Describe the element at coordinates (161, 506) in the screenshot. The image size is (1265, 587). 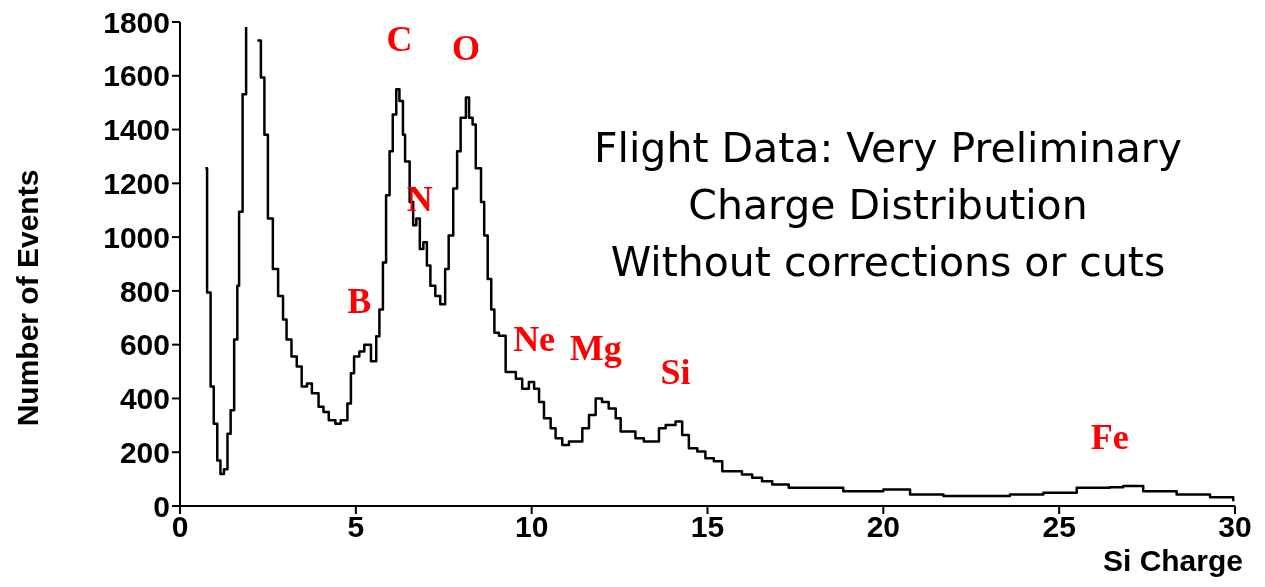
I see `y-tick-label: 0` at that location.